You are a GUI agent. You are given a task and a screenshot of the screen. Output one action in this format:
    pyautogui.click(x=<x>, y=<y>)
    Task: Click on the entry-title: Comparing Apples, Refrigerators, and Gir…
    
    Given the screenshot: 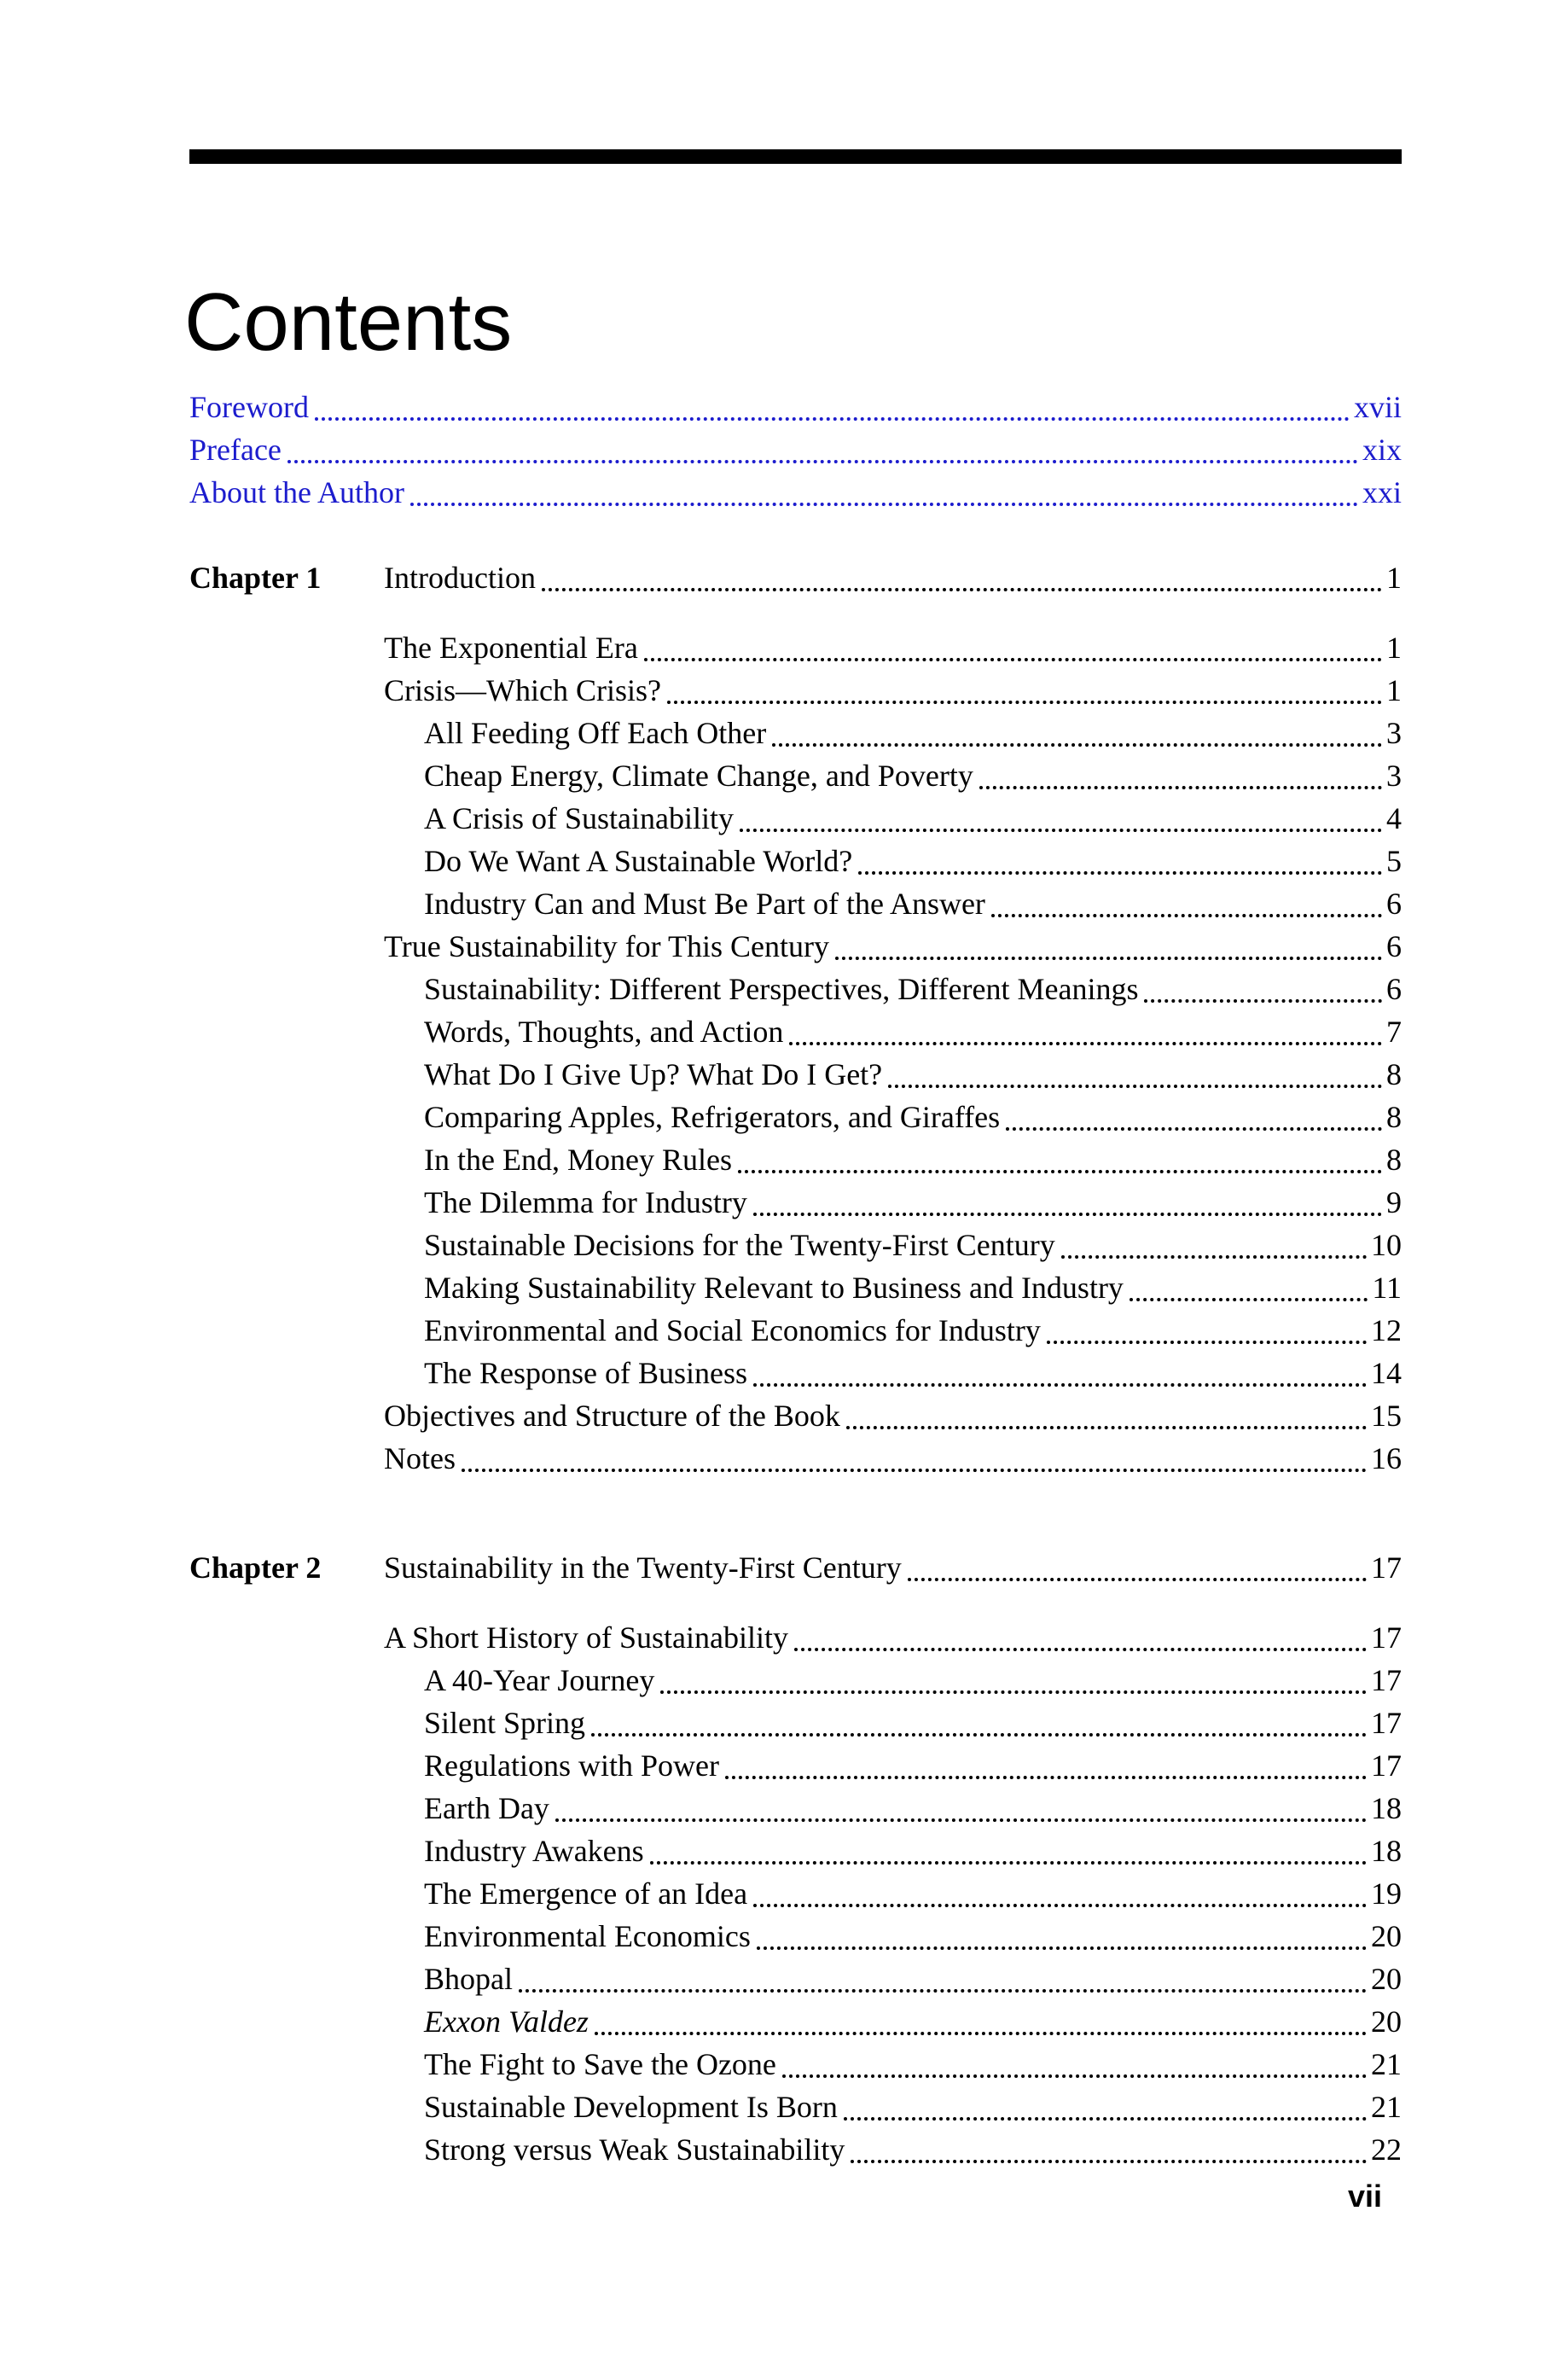 What is the action you would take?
    pyautogui.click(x=712, y=1117)
    